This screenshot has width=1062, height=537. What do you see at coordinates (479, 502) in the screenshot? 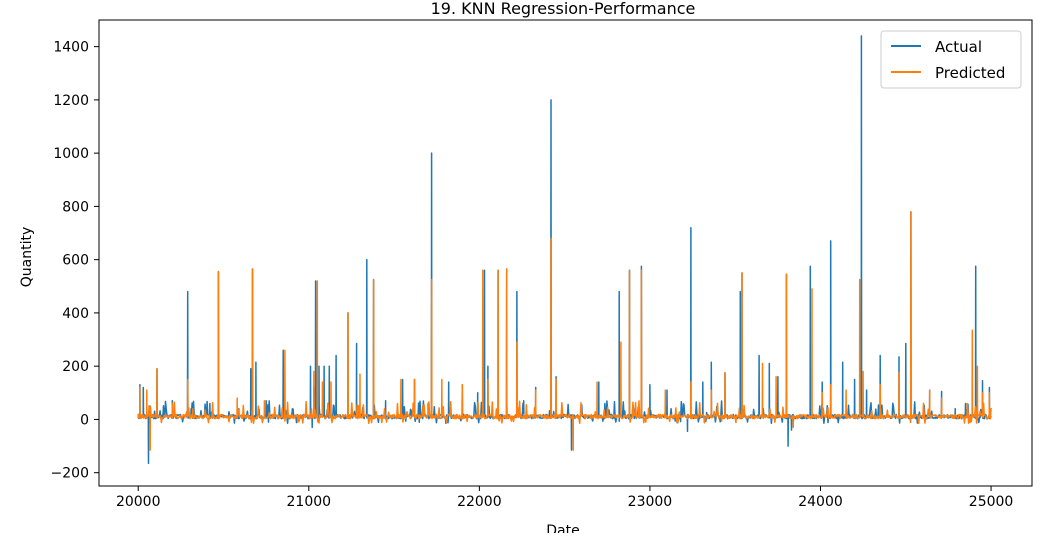
I see `x-tick-label: 22000` at bounding box center [479, 502].